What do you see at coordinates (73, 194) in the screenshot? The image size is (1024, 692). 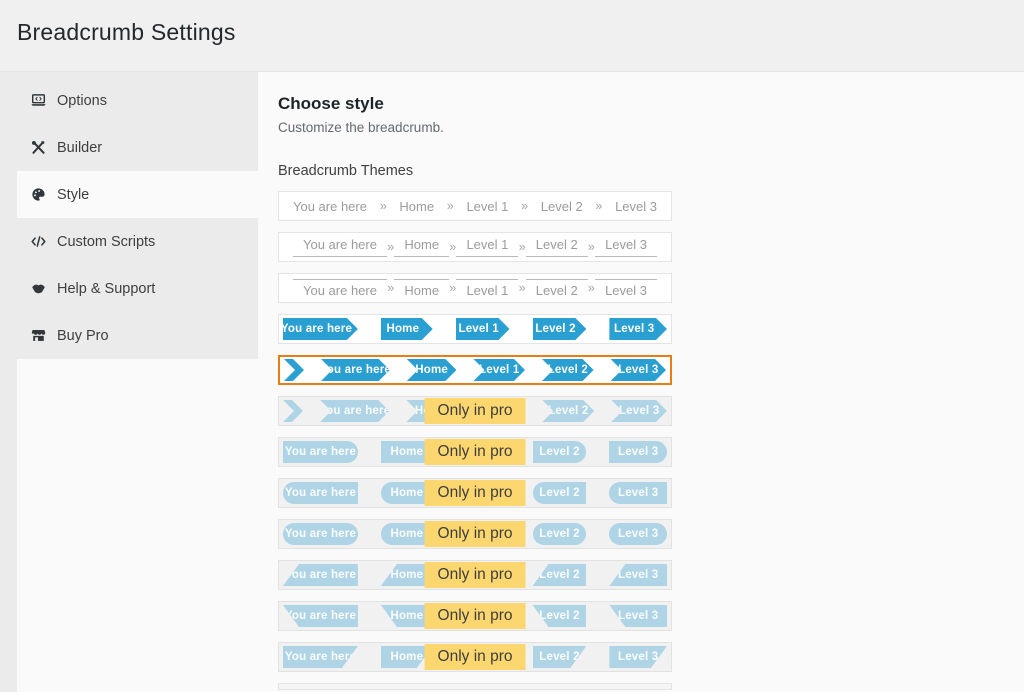 I see `sidebar-item-label: Style` at bounding box center [73, 194].